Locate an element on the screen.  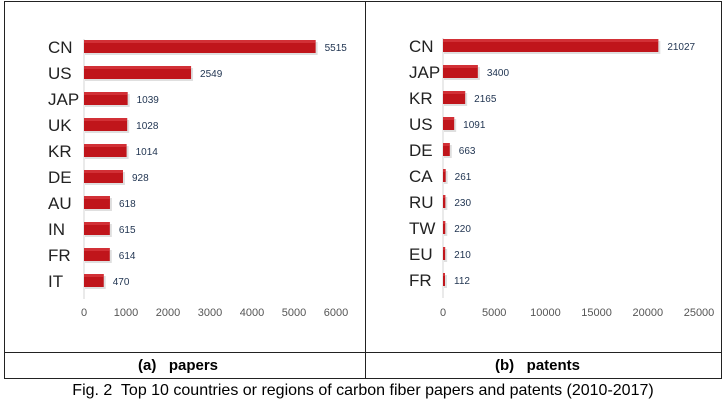
category-label: CA is located at coordinates (421, 176).